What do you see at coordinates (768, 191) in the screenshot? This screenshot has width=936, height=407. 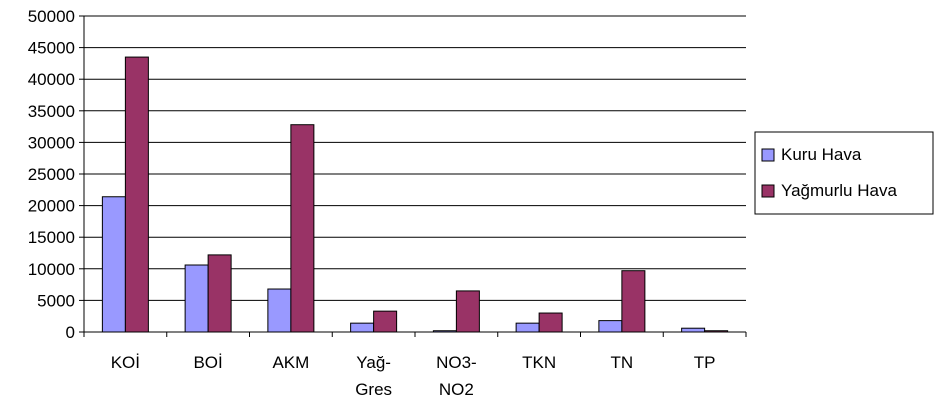 I see `legend-swatch-yagmurlu-hava` at bounding box center [768, 191].